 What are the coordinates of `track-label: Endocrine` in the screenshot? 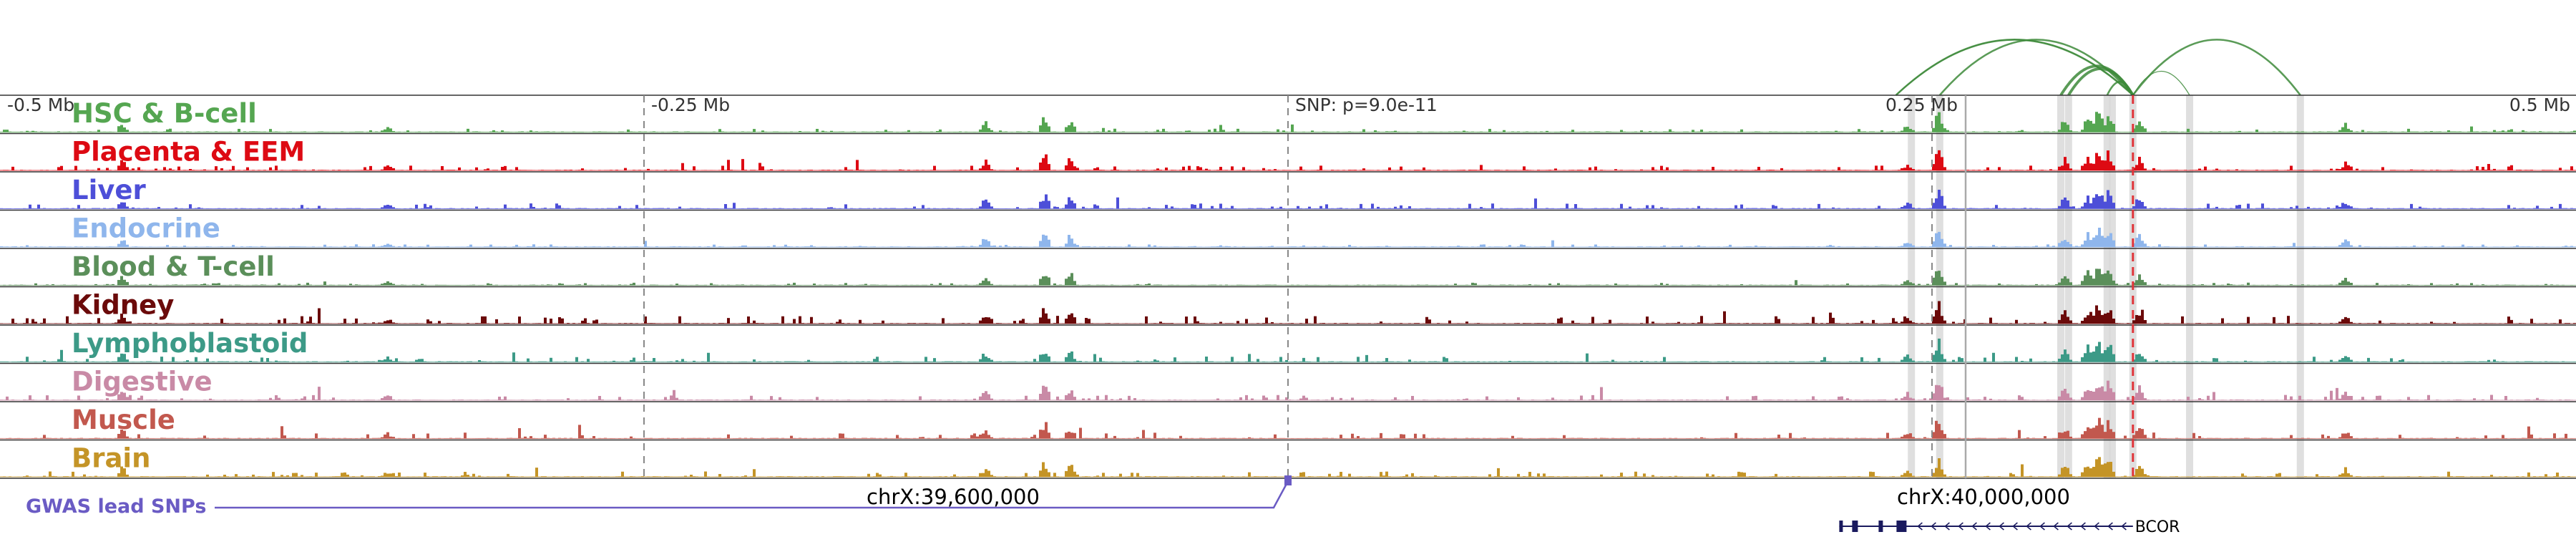 It's located at (146, 228).